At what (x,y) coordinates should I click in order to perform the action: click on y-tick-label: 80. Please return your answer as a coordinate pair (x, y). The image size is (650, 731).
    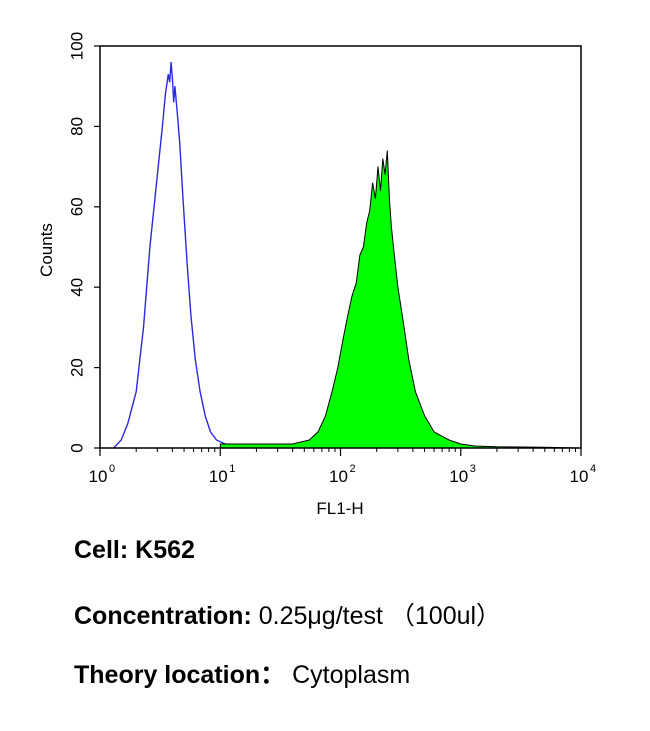
    Looking at the image, I should click on (76, 126).